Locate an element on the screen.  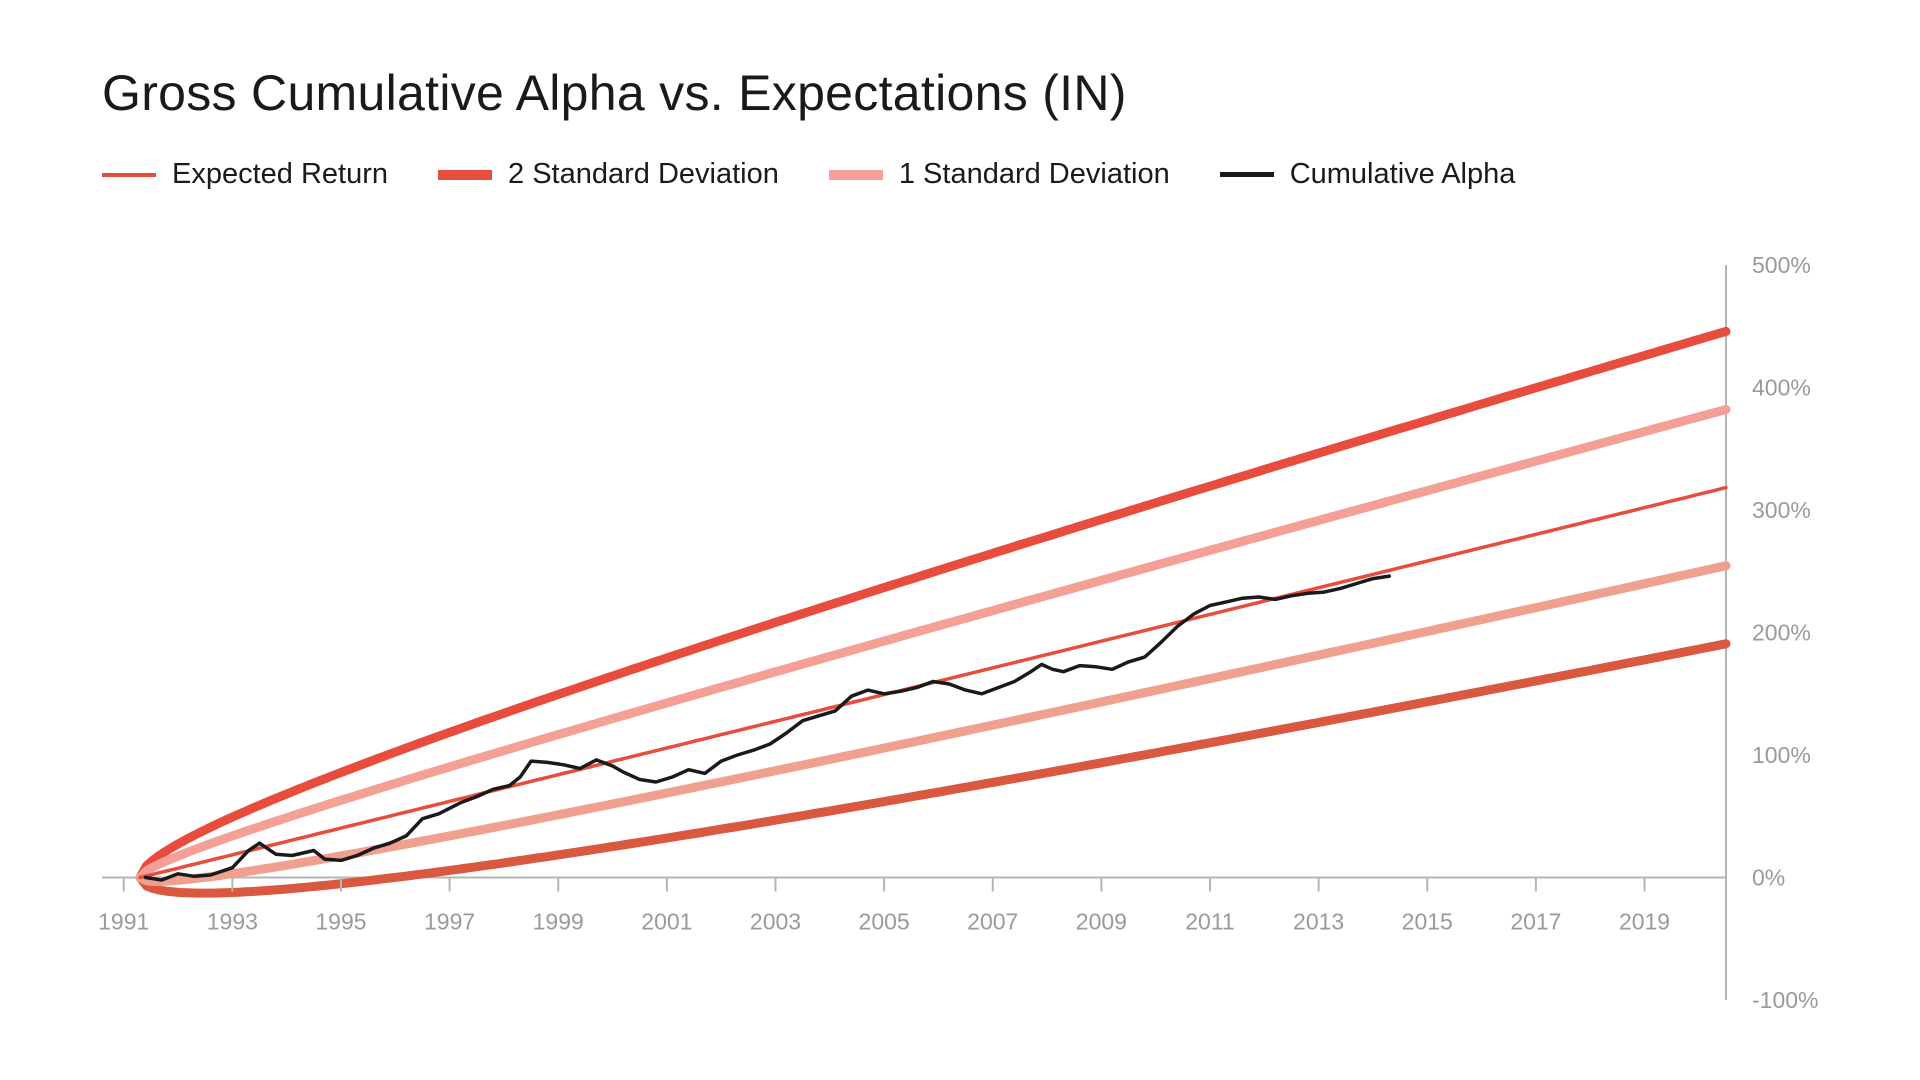
legend-item-expected-return: Expected Return is located at coordinates (245, 174).